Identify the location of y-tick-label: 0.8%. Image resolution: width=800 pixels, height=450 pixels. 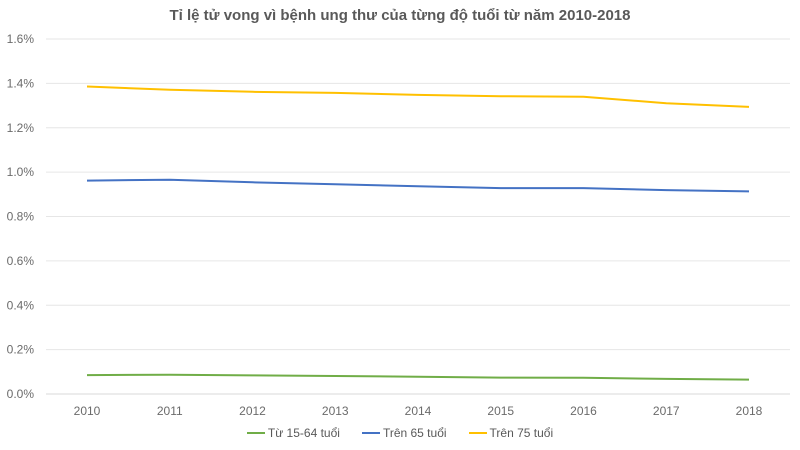
(21, 217).